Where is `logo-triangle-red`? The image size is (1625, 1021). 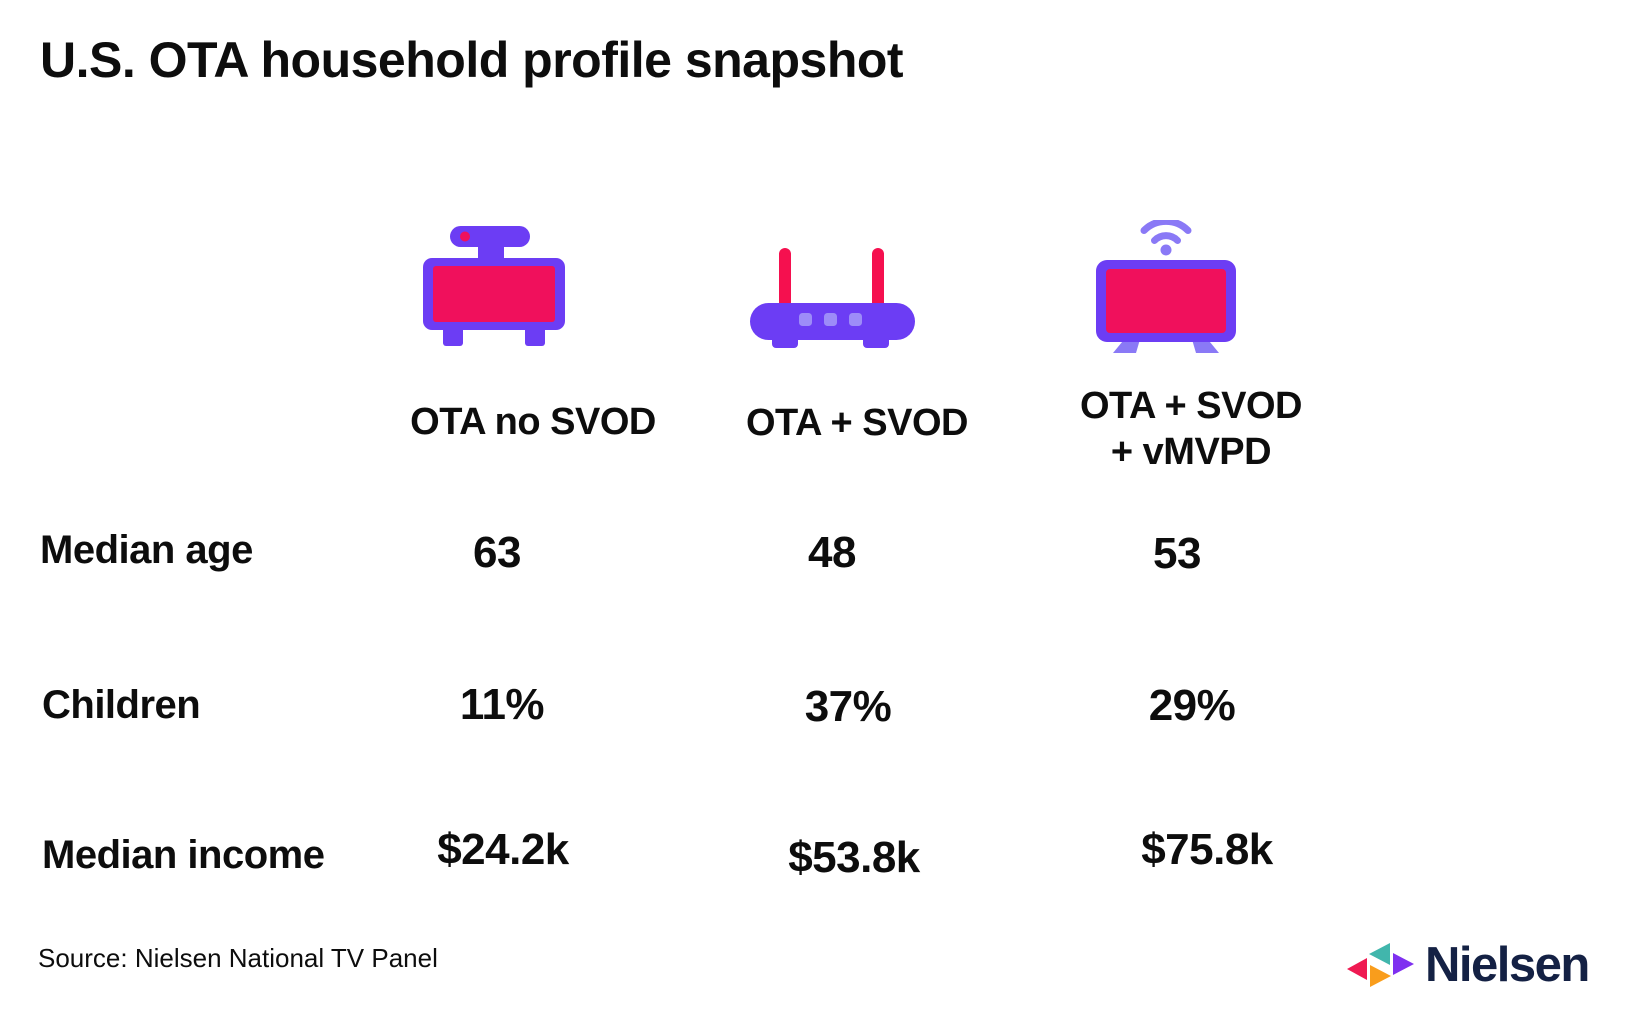
logo-triangle-red is located at coordinates (1357, 969).